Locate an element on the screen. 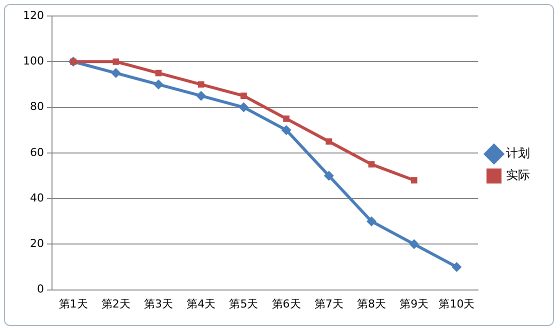  y-tick-label: 40 is located at coordinates (37, 197).